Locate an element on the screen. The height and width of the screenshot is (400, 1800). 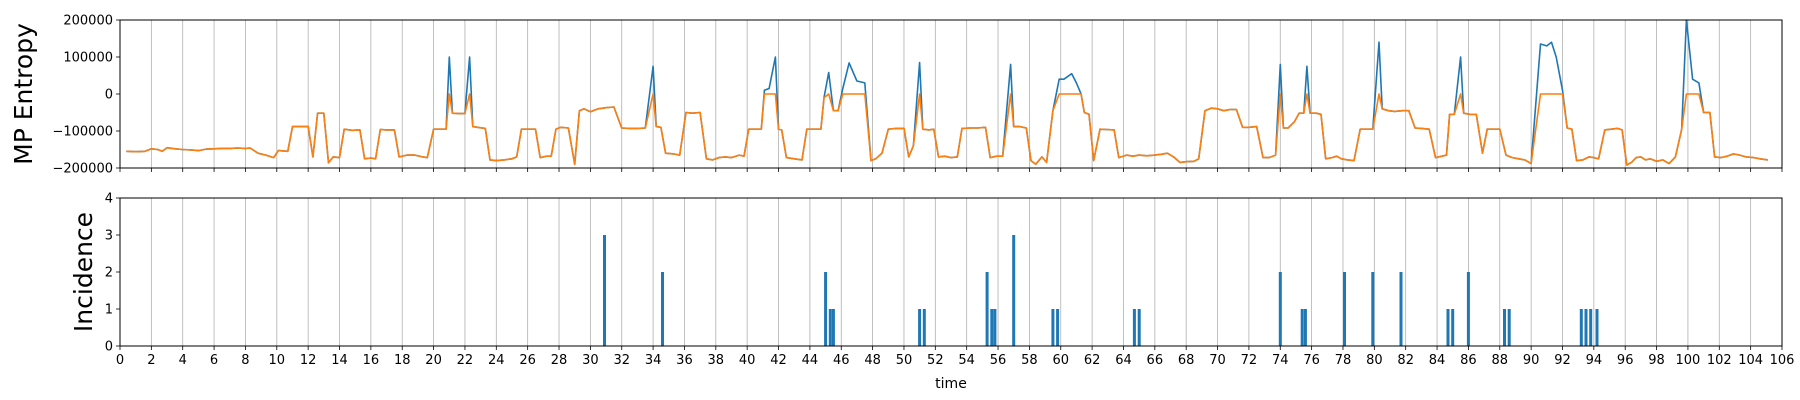
x-tick-label: 14 is located at coordinates (339, 360).